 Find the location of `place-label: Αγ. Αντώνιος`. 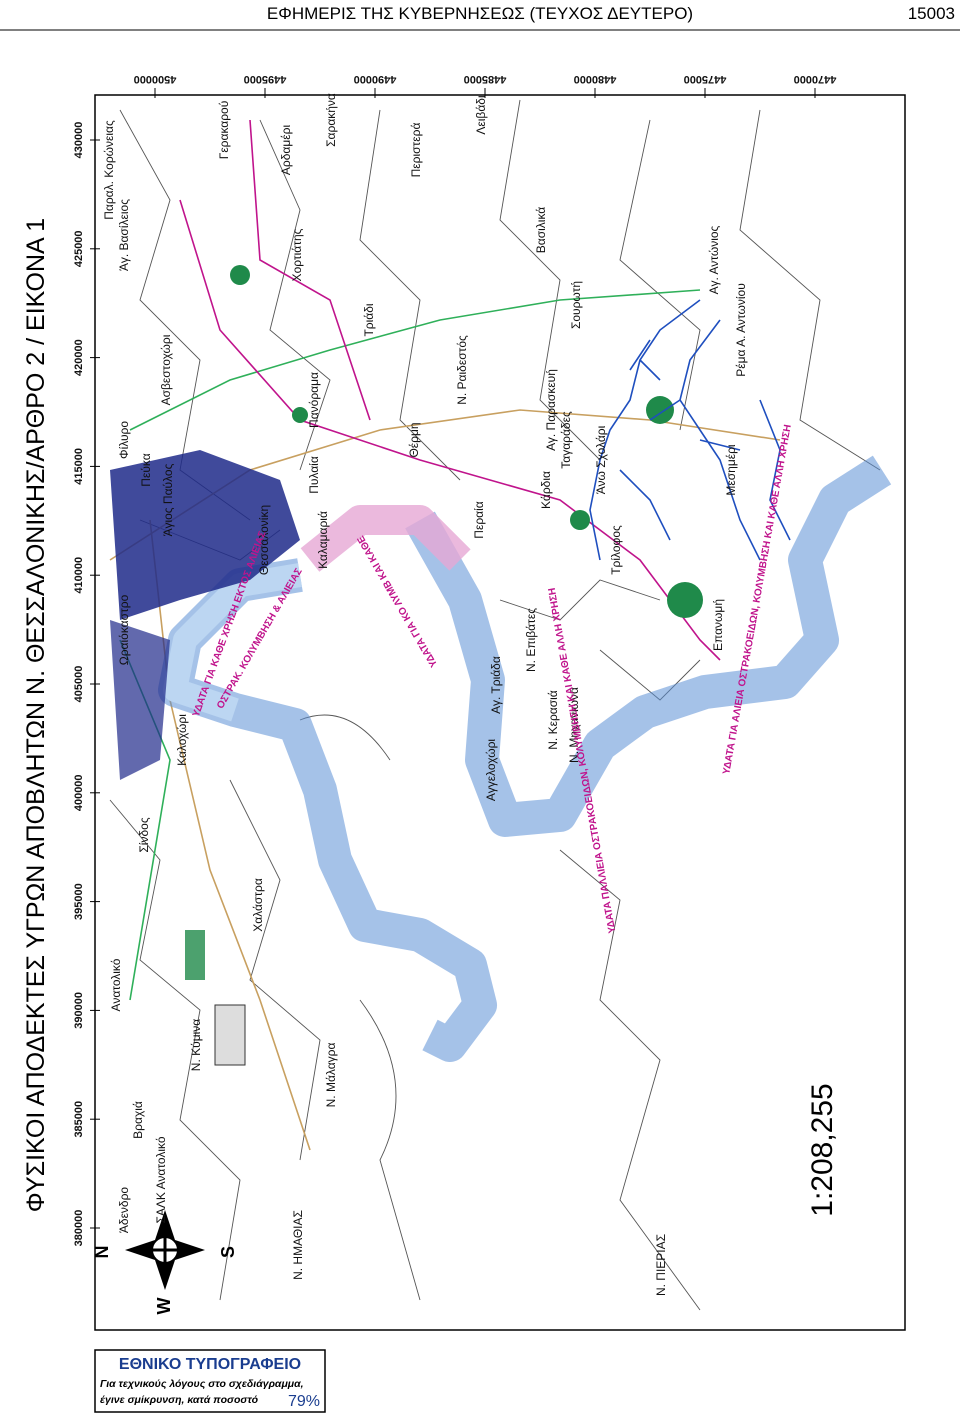

place-label: Αγ. Αντώνιος is located at coordinates (714, 259).